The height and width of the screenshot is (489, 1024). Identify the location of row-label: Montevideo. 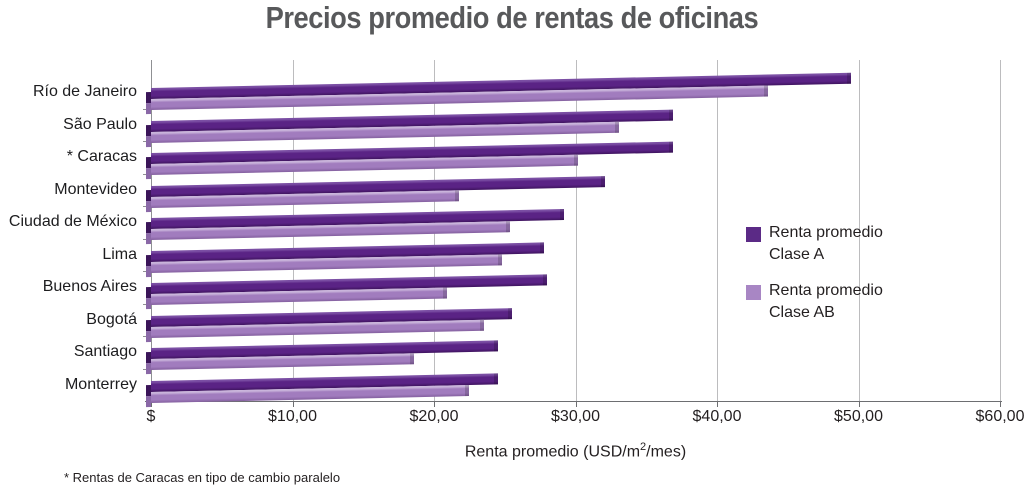
(95, 189).